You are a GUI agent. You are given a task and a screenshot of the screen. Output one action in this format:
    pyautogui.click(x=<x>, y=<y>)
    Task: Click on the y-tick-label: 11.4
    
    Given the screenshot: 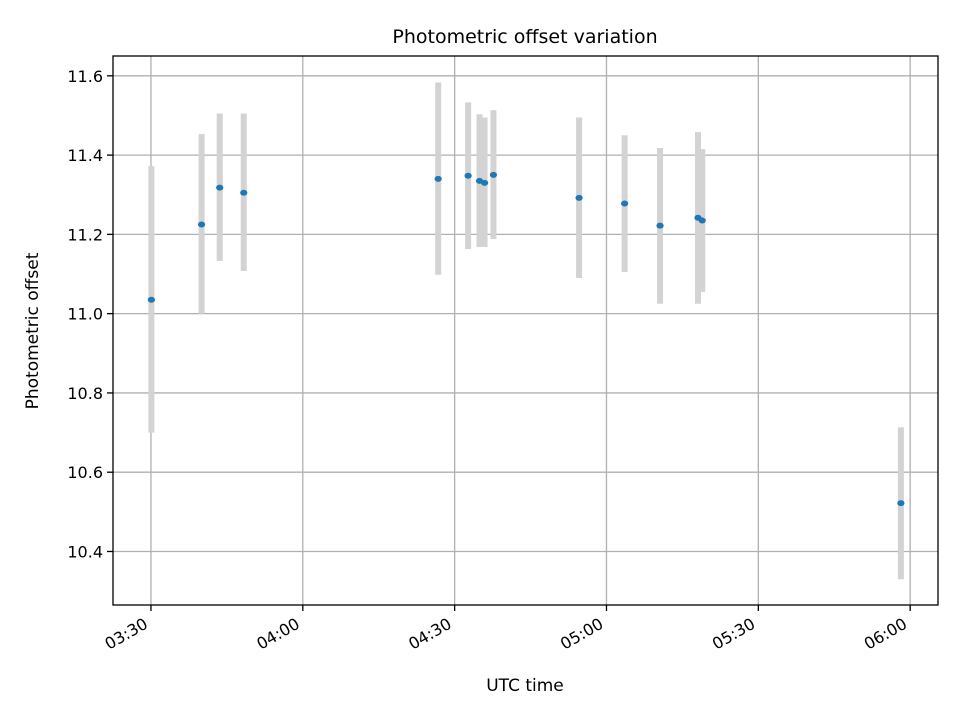 What is the action you would take?
    pyautogui.click(x=85, y=155)
    